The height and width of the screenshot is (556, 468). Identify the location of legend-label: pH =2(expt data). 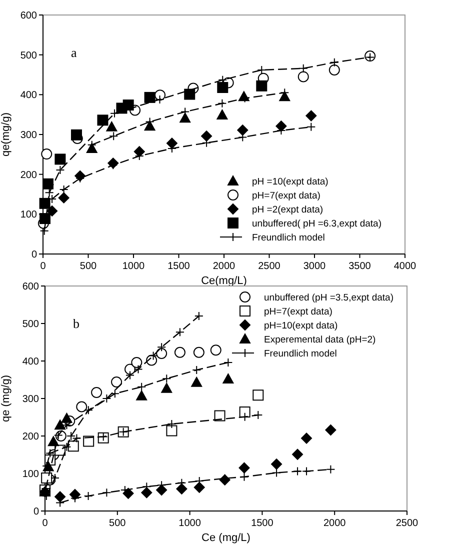
(288, 210).